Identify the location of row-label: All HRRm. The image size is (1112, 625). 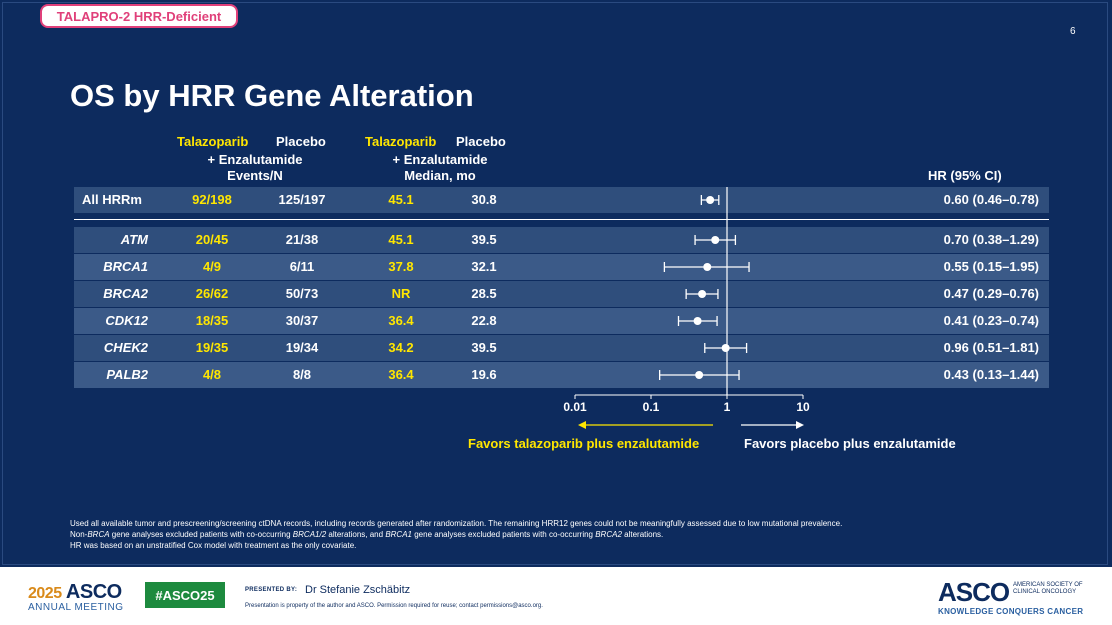
(112, 199).